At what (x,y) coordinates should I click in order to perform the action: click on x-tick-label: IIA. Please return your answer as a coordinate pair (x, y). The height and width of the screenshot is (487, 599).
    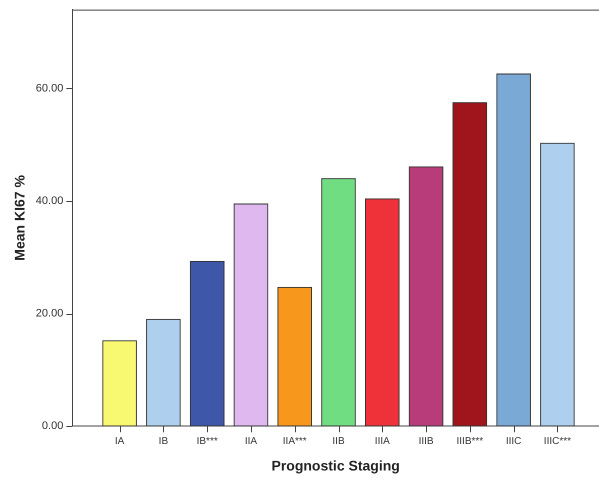
    Looking at the image, I should click on (251, 441).